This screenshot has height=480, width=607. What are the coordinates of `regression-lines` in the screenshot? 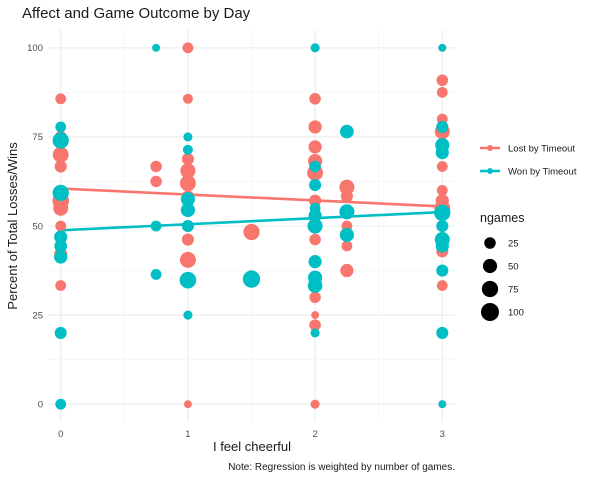 It's located at (251, 209).